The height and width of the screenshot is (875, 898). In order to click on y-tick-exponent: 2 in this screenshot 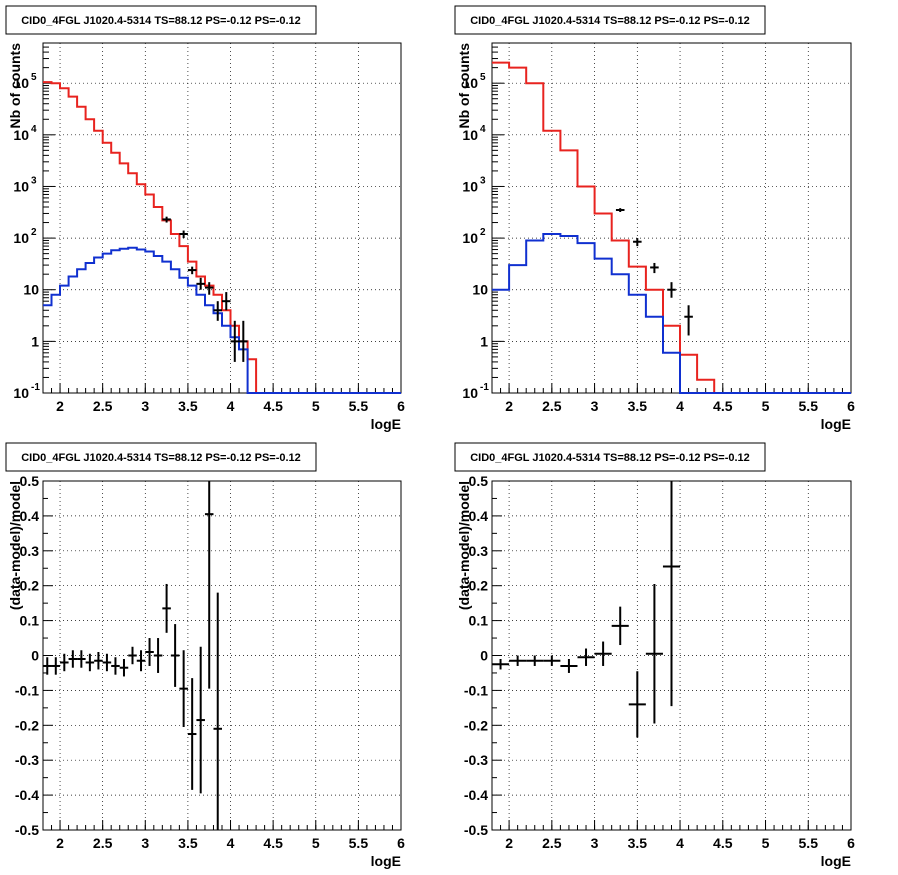, I will do `click(34, 232)`.